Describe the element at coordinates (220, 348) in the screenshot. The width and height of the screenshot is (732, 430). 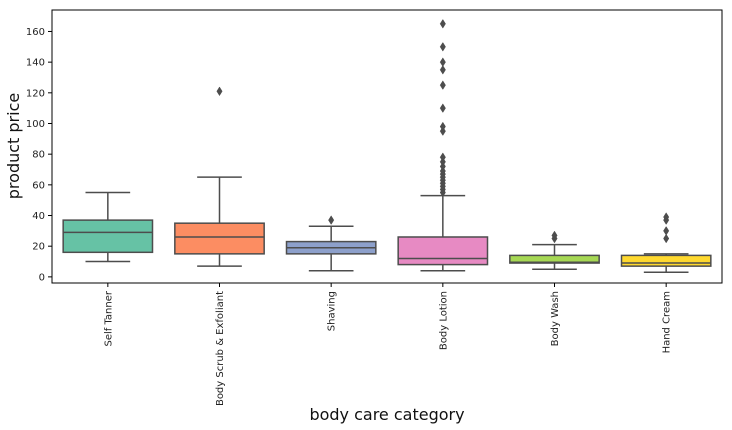
I see `x-tick-label: Body Scrub & Exfoliant` at that location.